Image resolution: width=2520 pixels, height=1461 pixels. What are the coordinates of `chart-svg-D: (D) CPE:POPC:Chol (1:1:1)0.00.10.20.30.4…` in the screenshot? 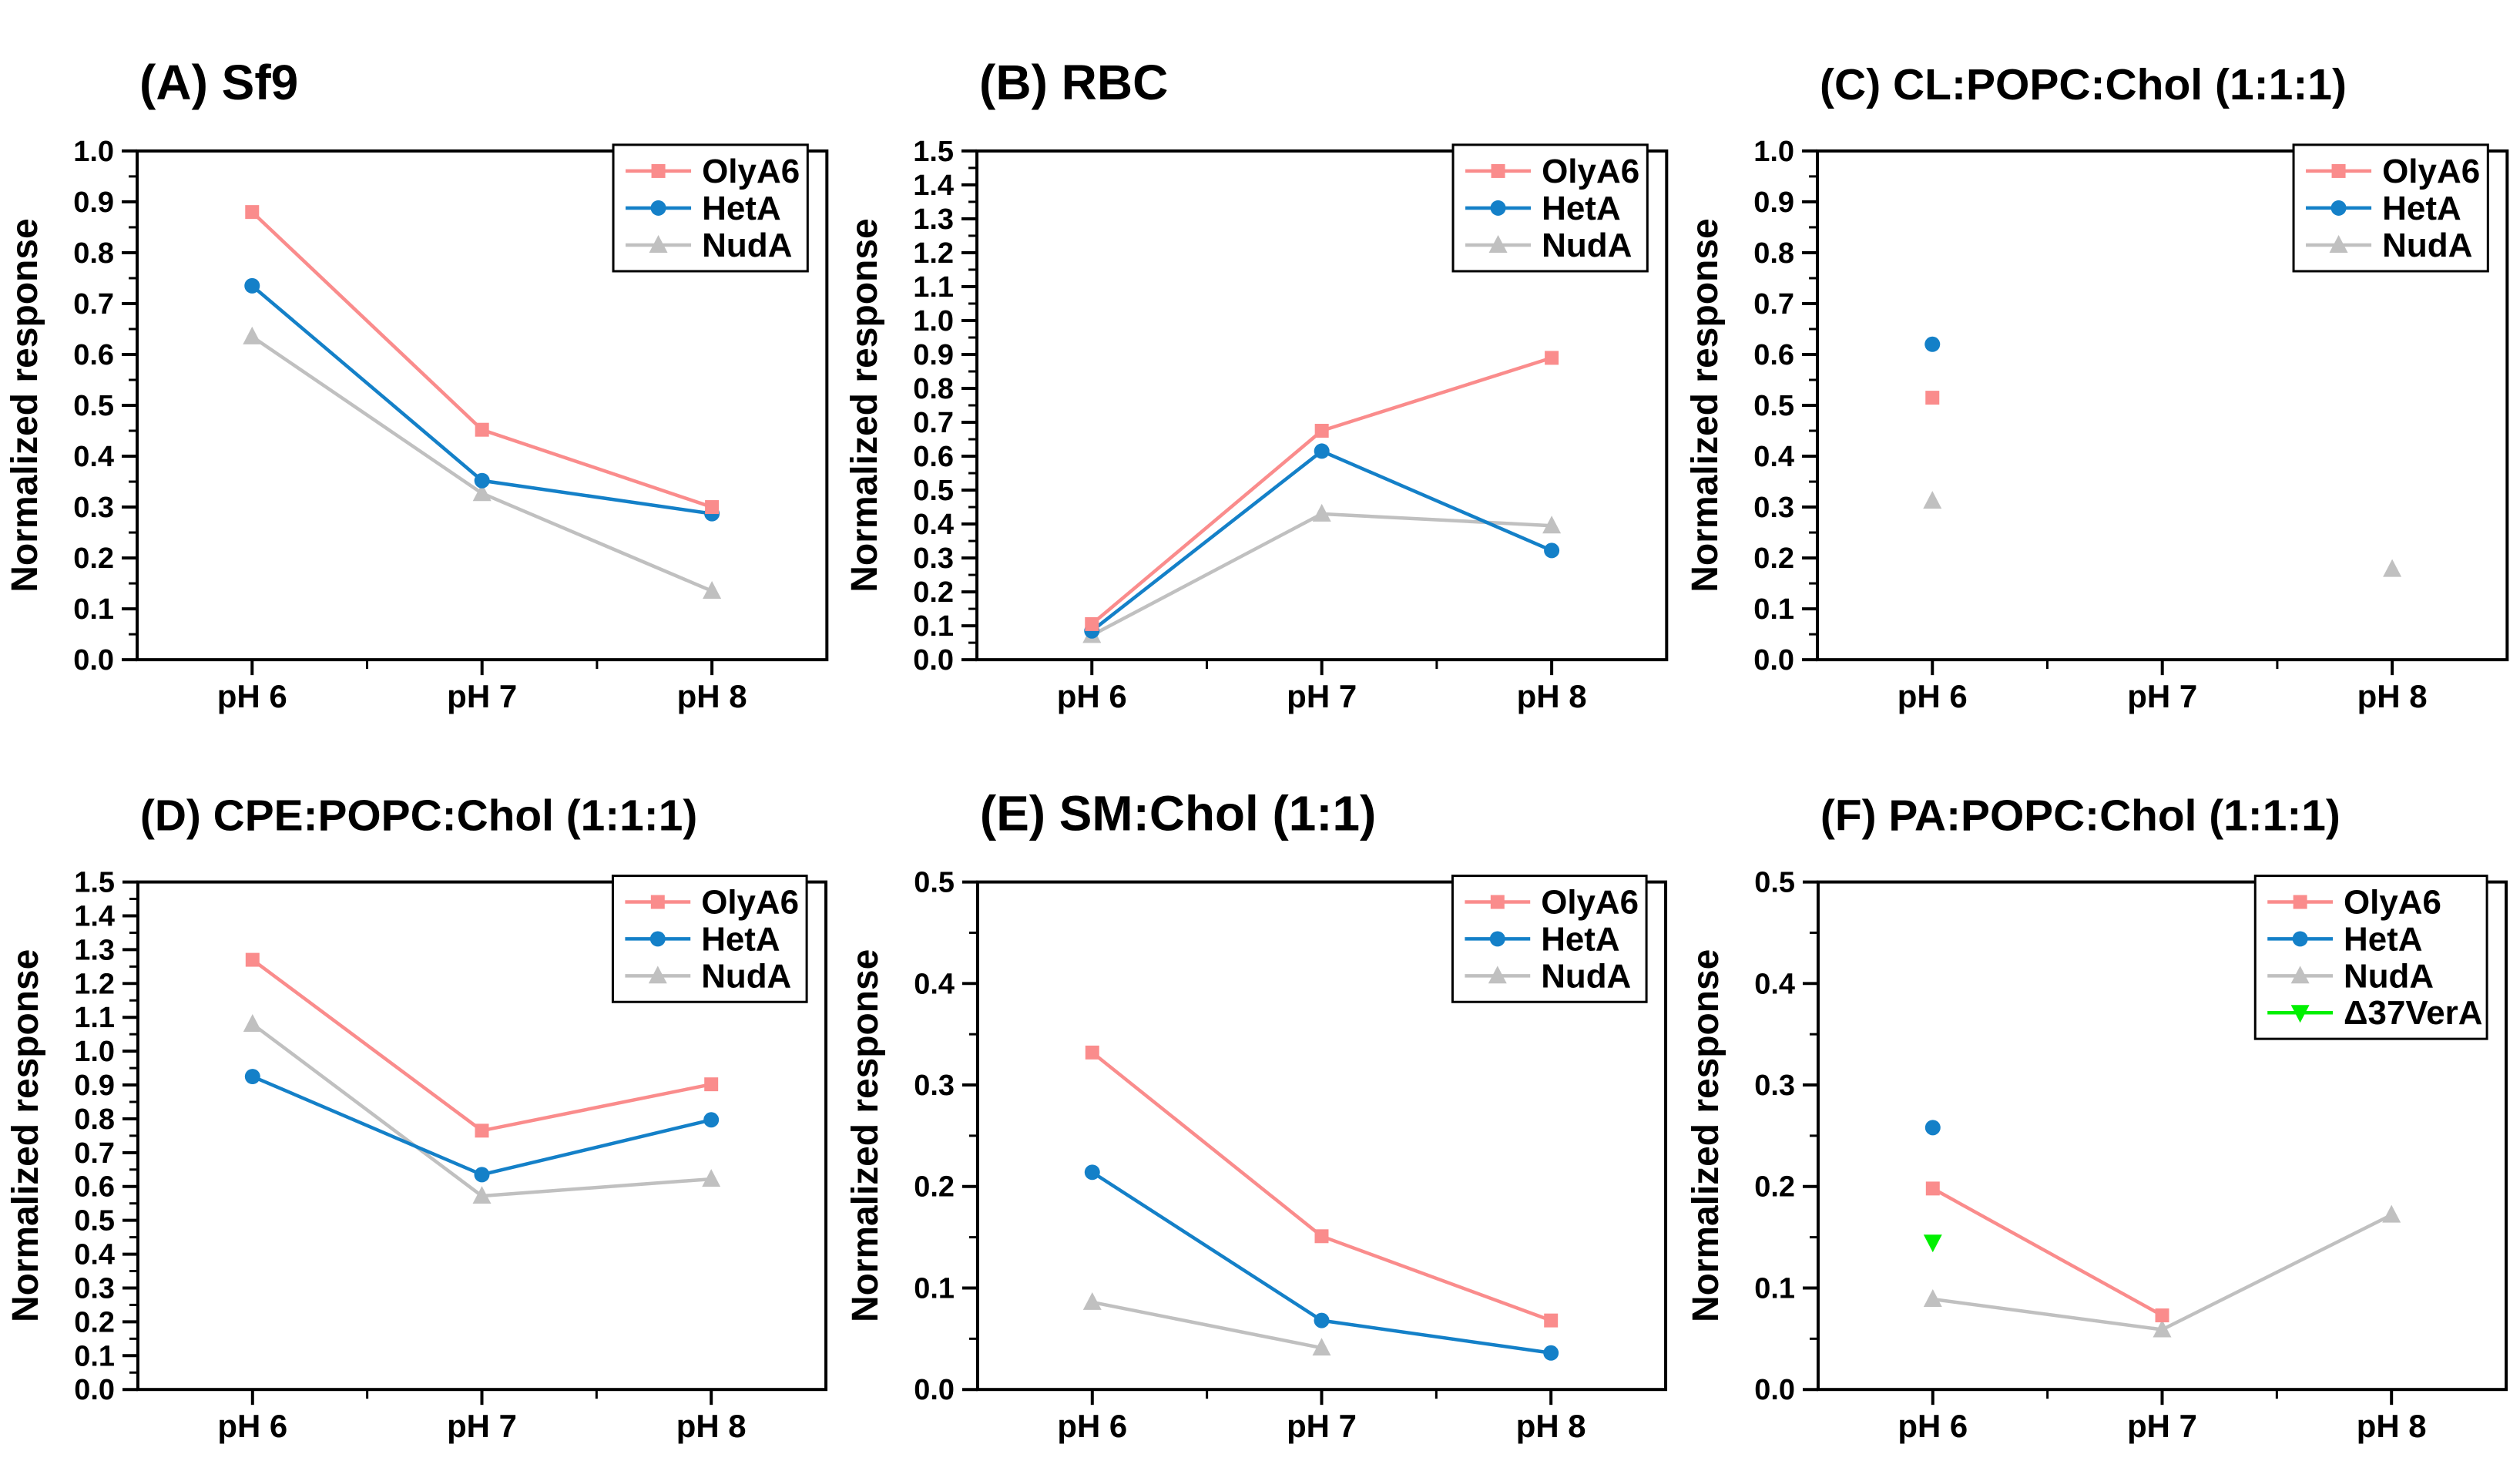 It's located at (417, 1118).